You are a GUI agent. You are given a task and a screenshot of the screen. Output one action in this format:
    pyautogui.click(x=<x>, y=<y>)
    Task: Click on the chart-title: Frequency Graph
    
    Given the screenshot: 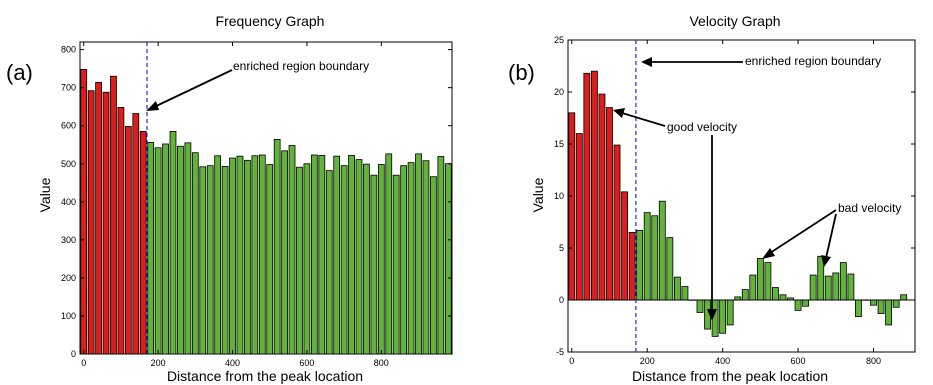 What is the action you would take?
    pyautogui.click(x=270, y=21)
    